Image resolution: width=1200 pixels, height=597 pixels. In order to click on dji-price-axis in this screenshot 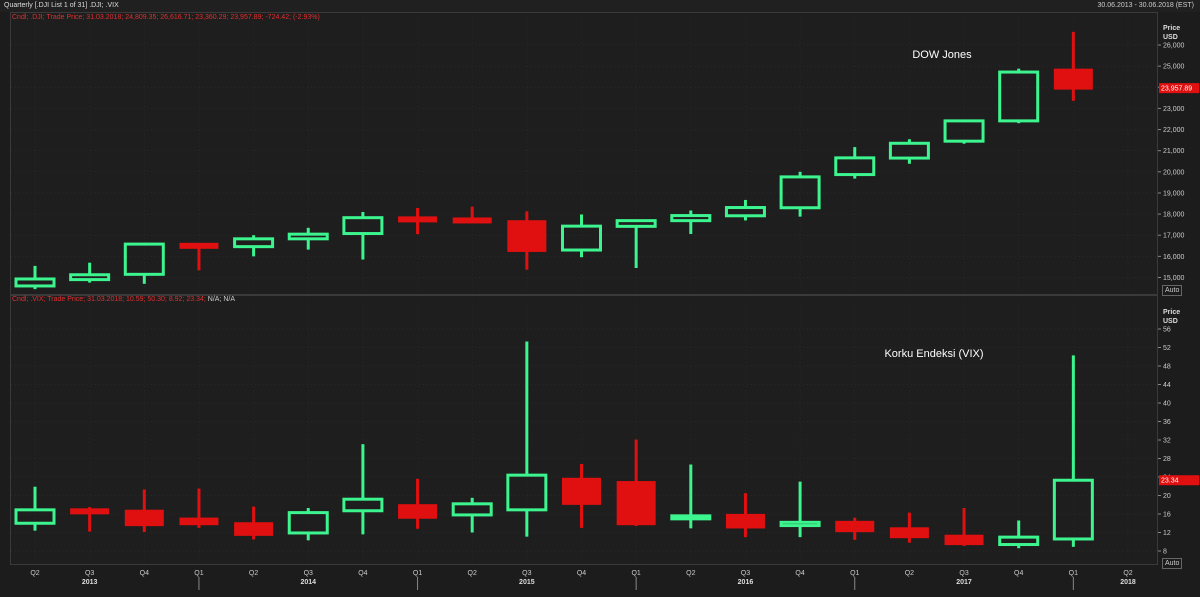, I will do `click(1179, 153)`.